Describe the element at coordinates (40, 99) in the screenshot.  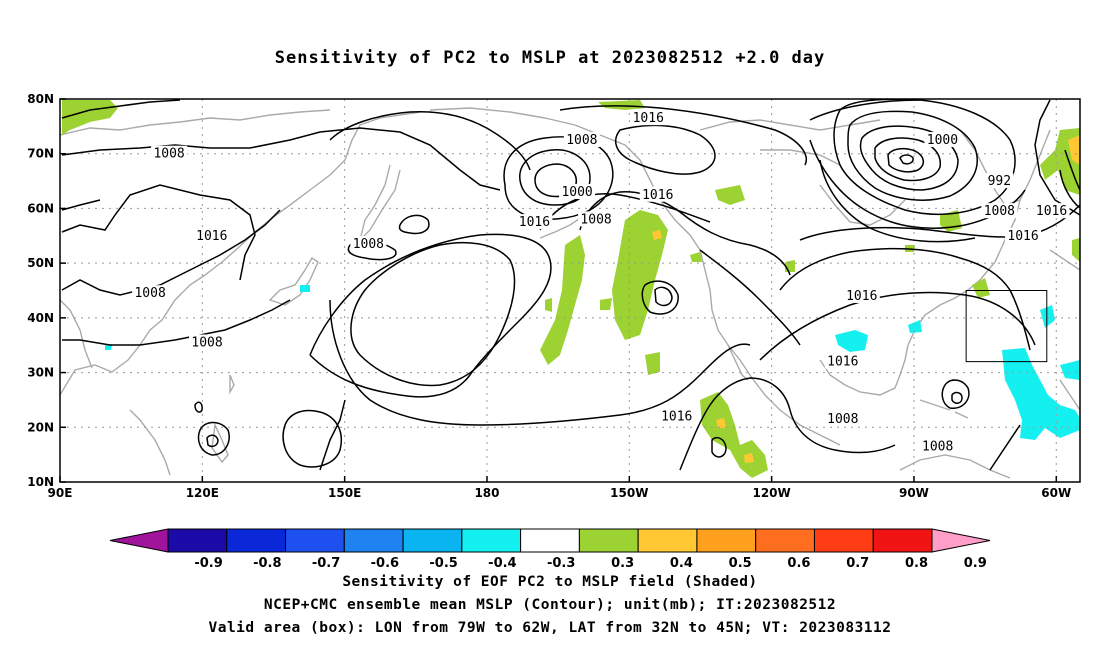
I see `lat-tick-label: 80N` at that location.